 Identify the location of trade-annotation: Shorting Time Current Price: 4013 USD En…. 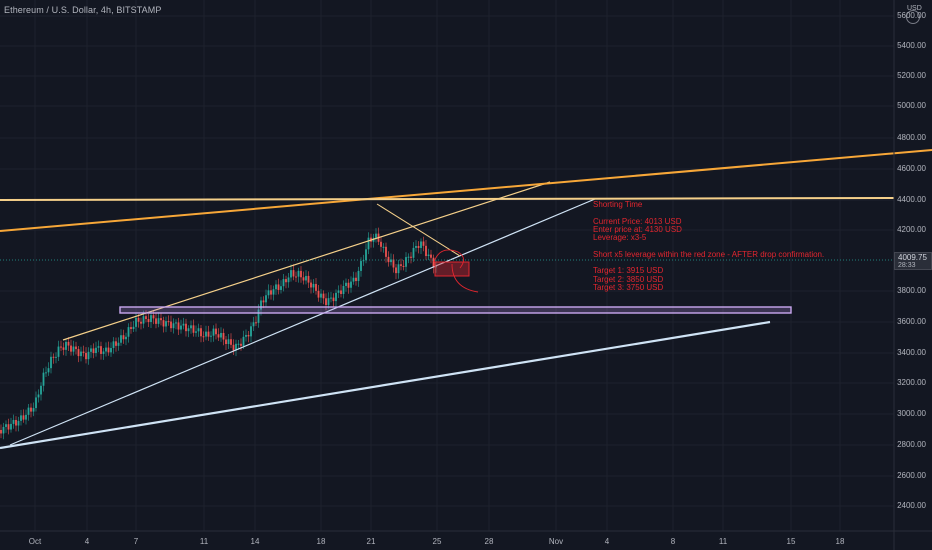
(708, 246).